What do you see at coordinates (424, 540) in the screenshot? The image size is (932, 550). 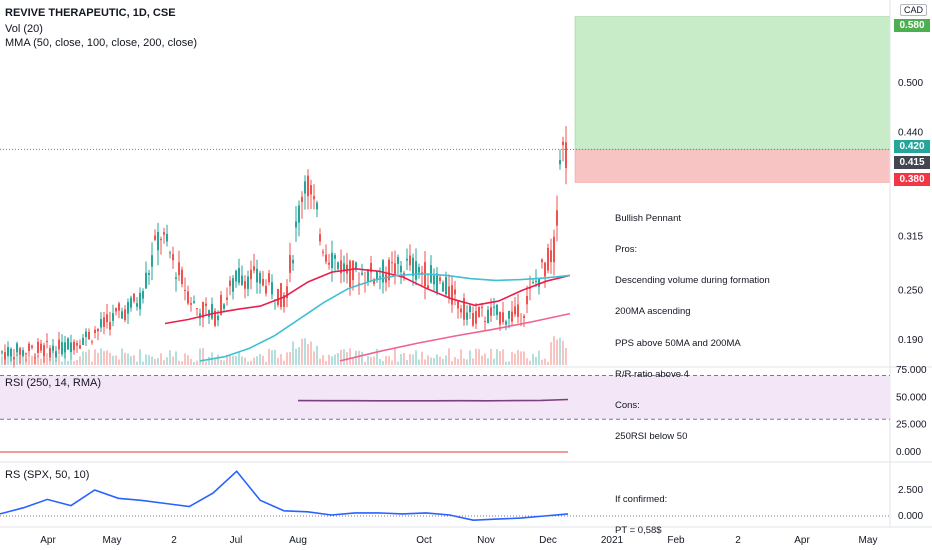 I see `x-tick-label: Oct` at bounding box center [424, 540].